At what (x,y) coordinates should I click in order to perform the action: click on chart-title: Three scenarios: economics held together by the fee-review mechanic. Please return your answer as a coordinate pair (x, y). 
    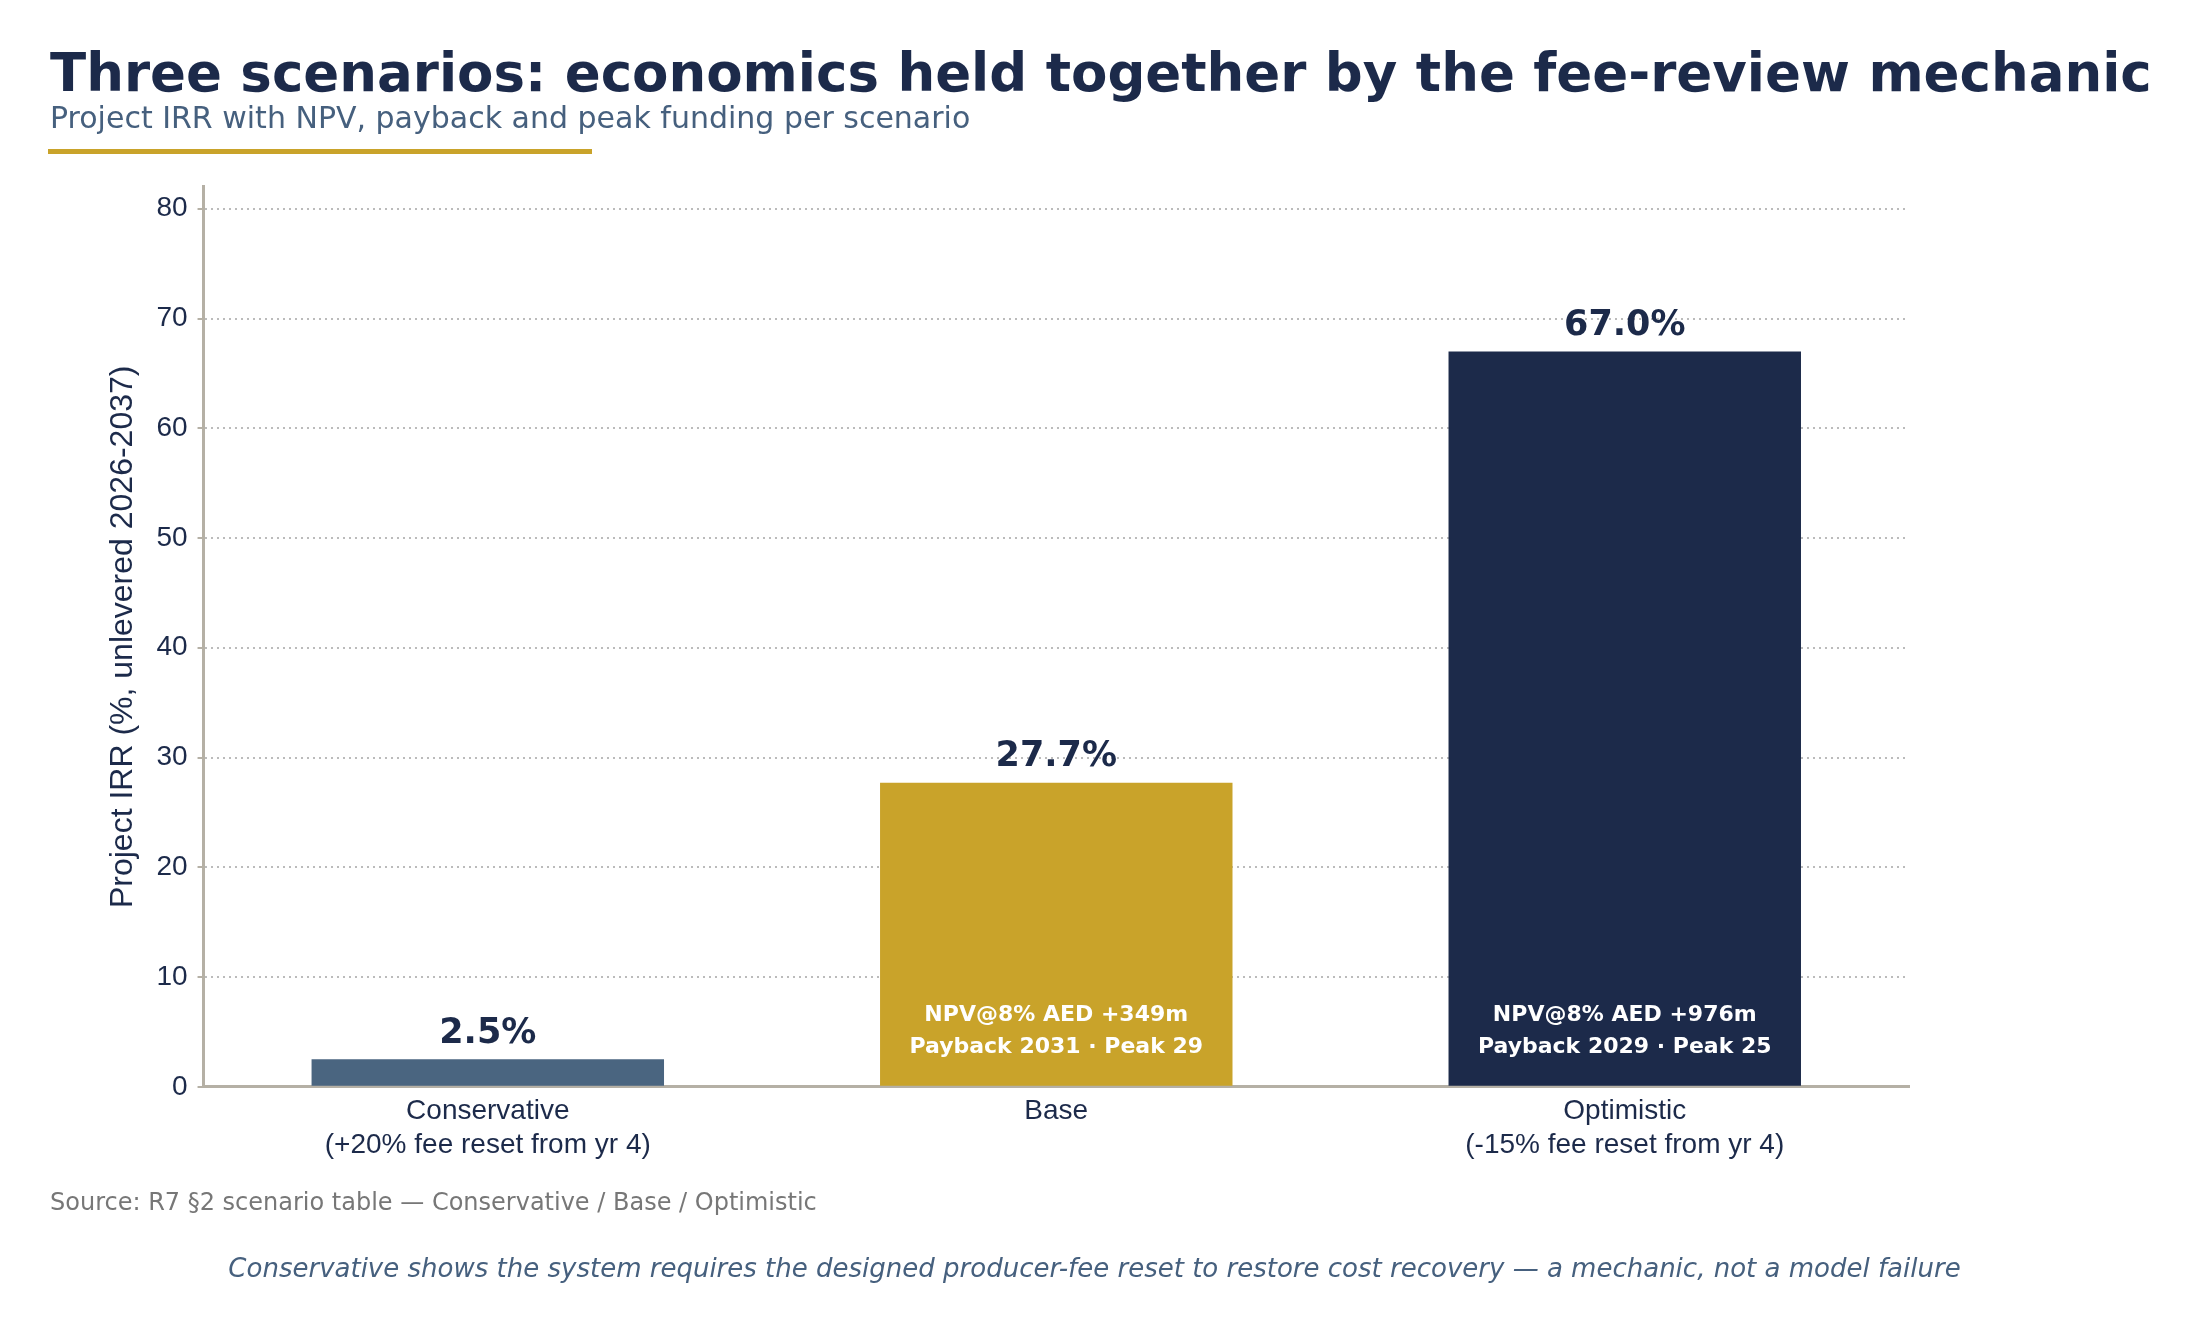
    Looking at the image, I should click on (1101, 72).